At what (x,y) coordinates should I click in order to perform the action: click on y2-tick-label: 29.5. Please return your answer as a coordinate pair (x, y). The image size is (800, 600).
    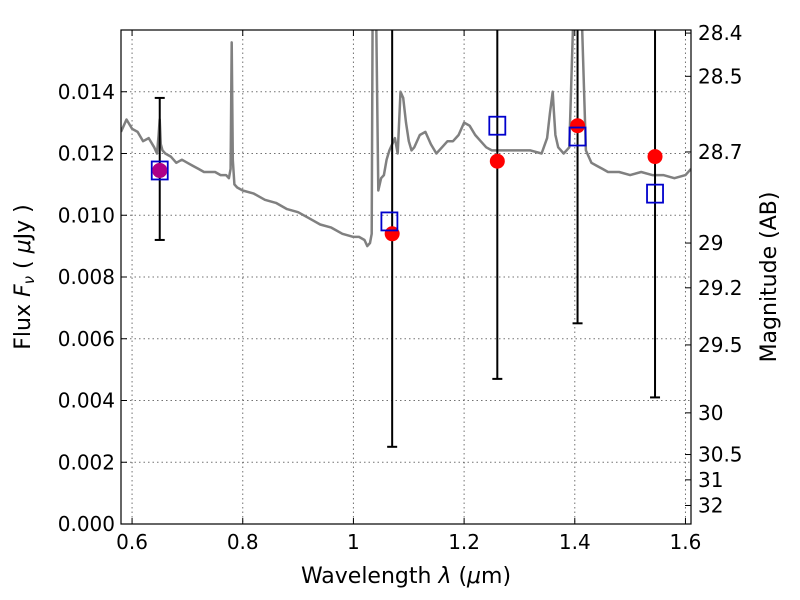
    Looking at the image, I should click on (720, 345).